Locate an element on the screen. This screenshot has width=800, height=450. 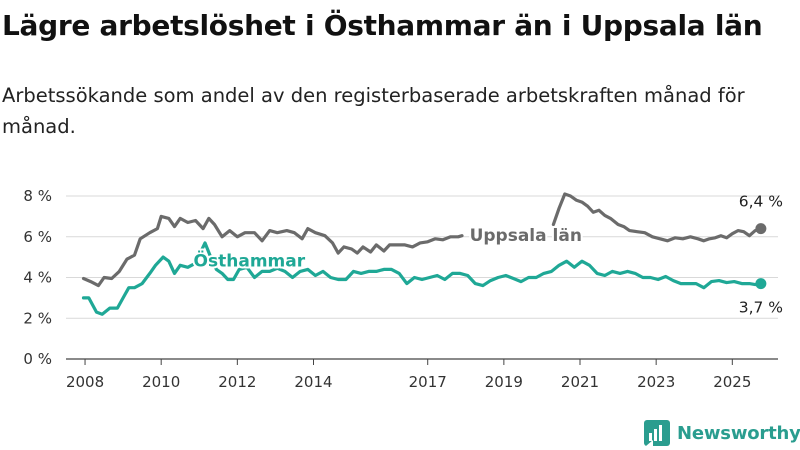
x-tick-label: 2014 is located at coordinates (313, 382).